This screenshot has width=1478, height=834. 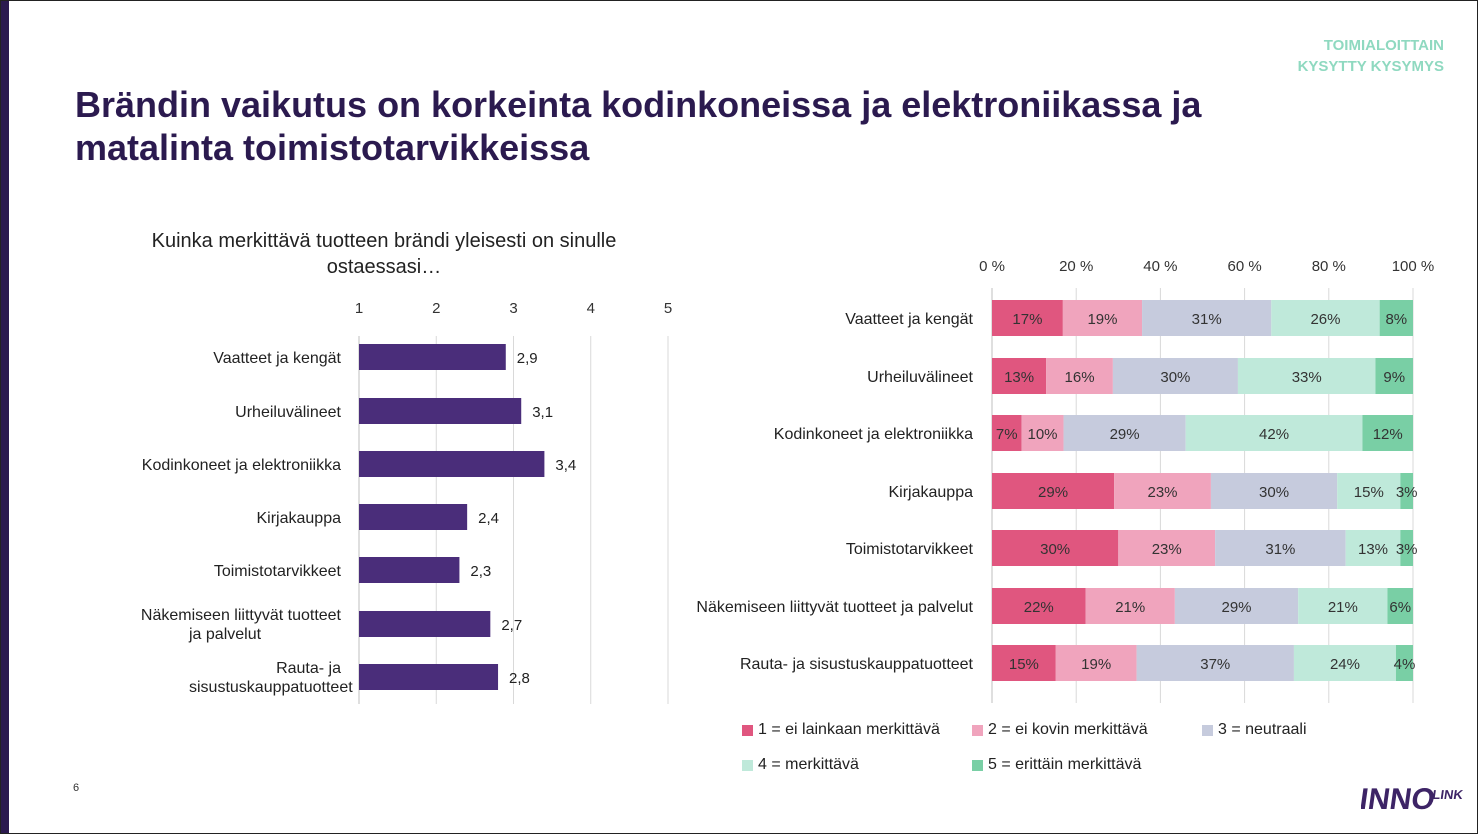 I want to click on data-label: 4%, so click(x=1405, y=664).